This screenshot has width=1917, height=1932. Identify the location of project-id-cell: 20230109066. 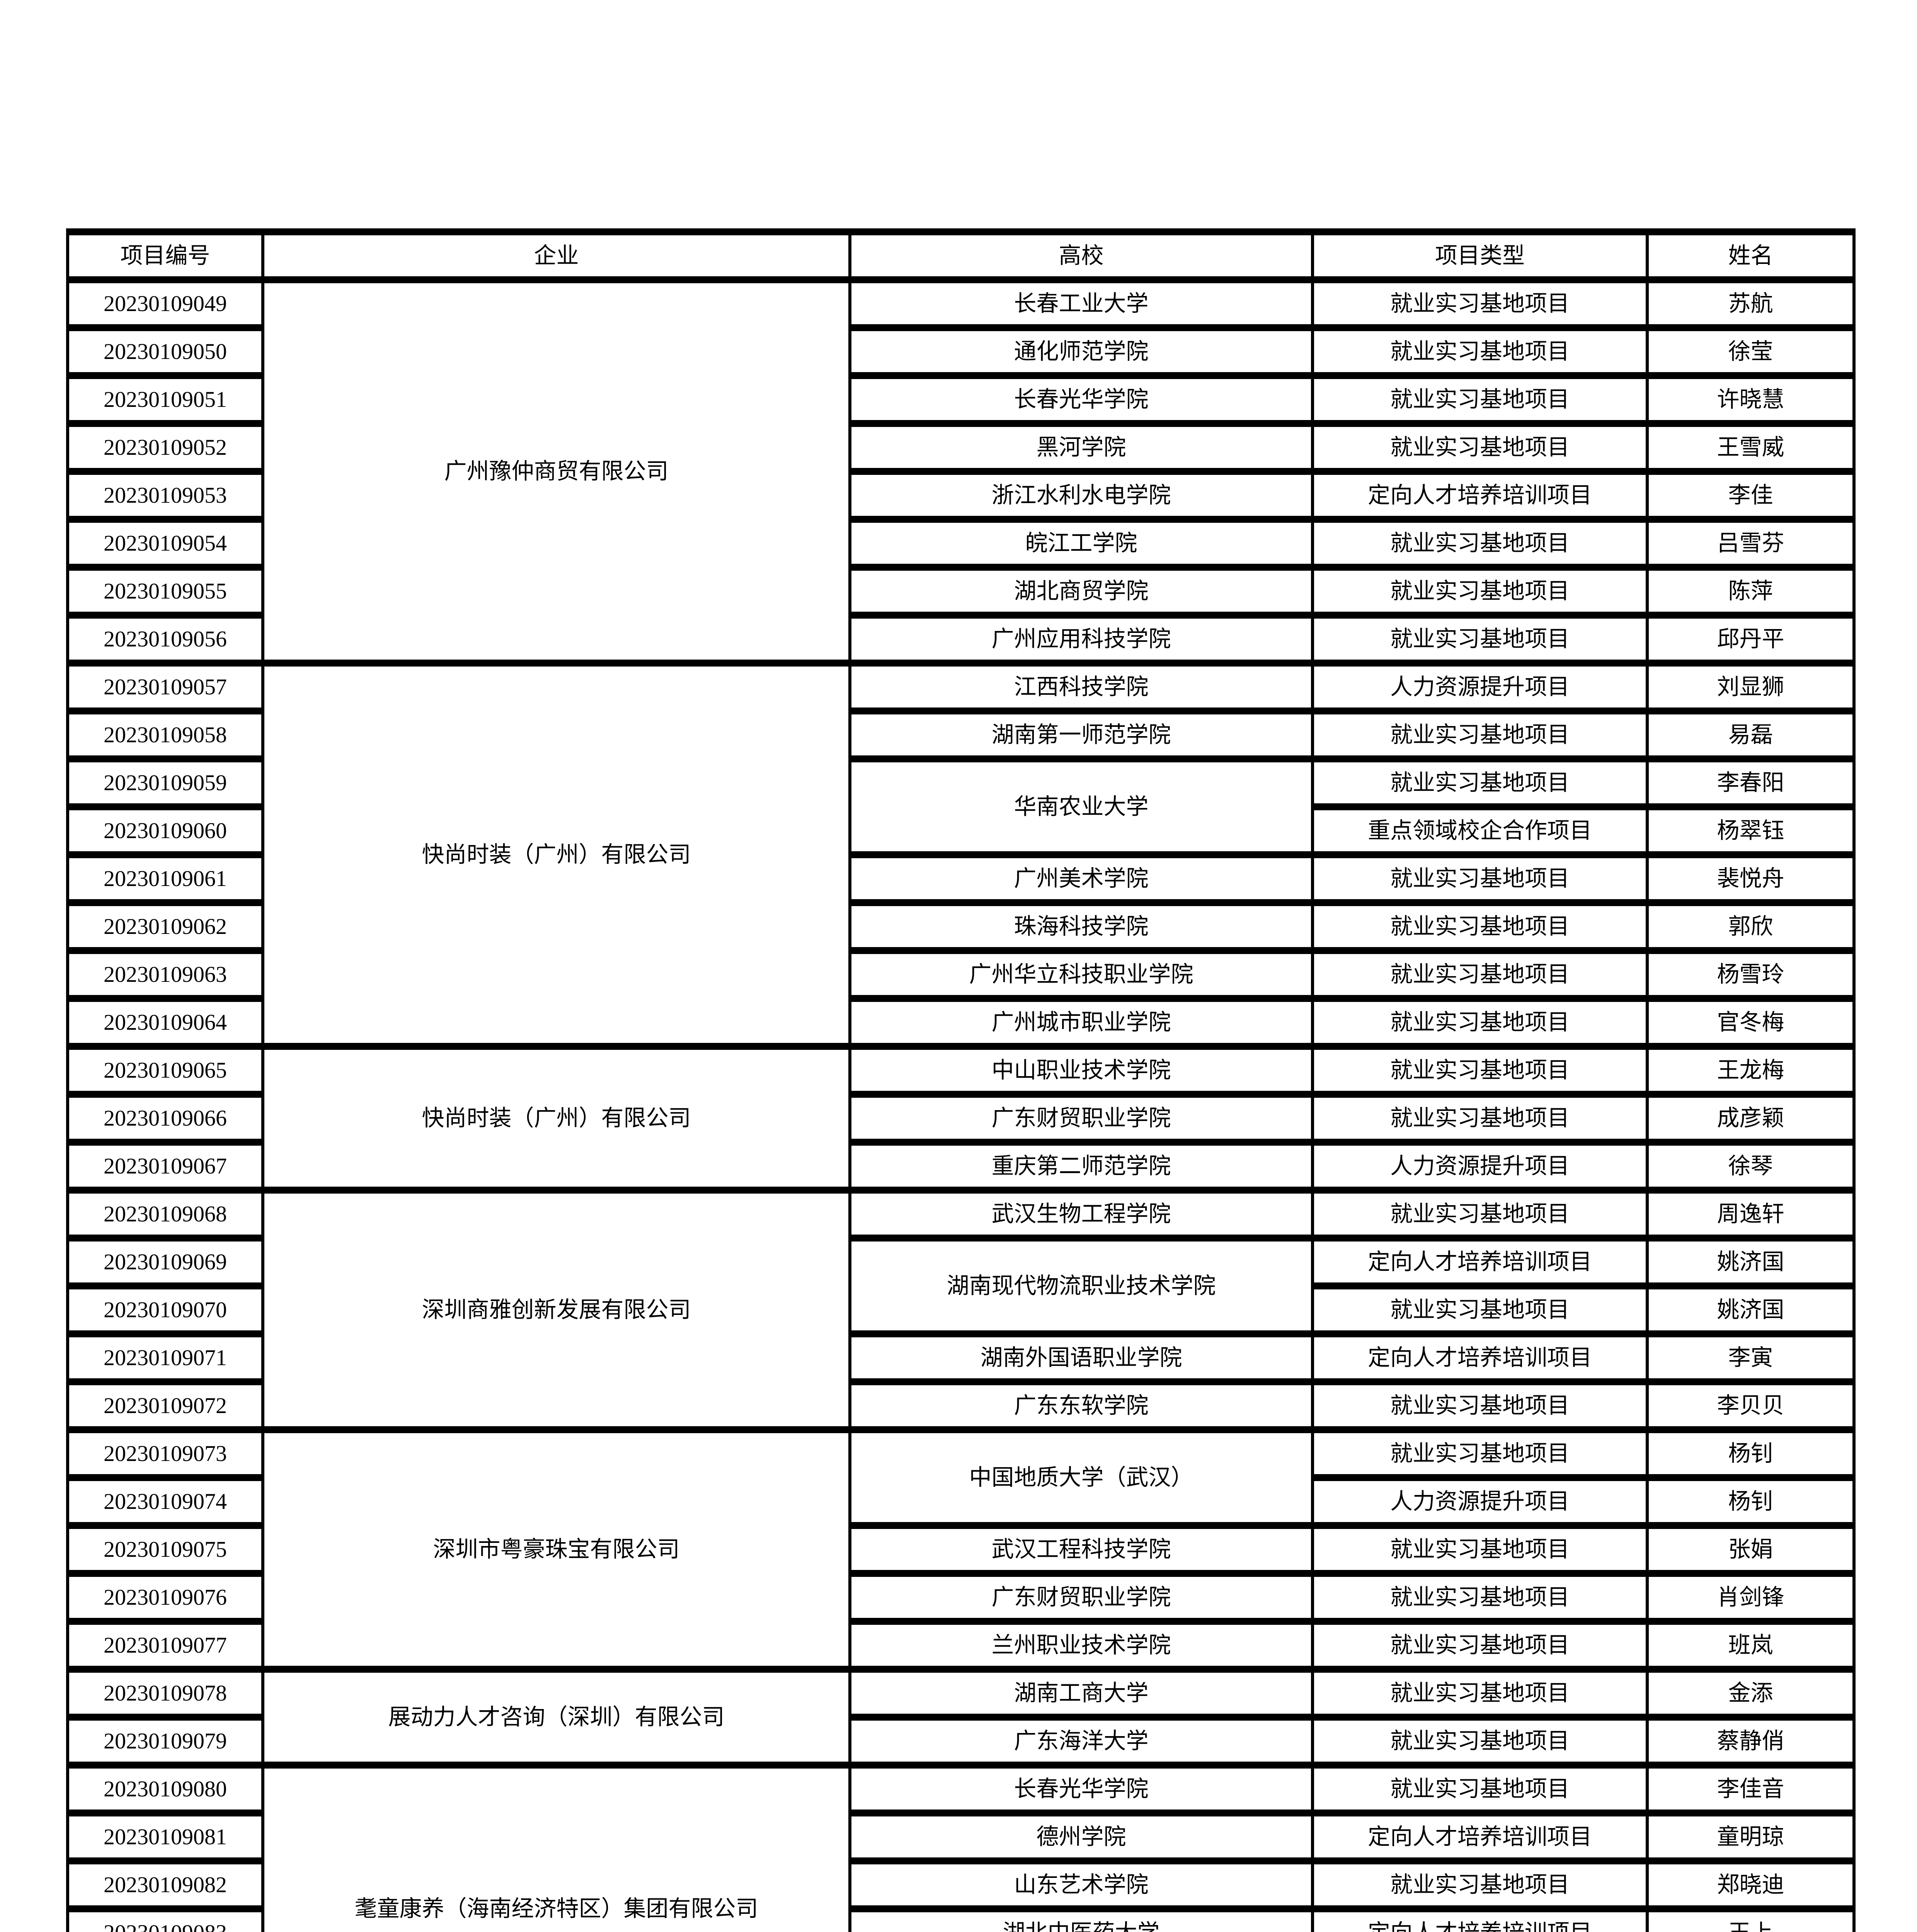
(165, 1119).